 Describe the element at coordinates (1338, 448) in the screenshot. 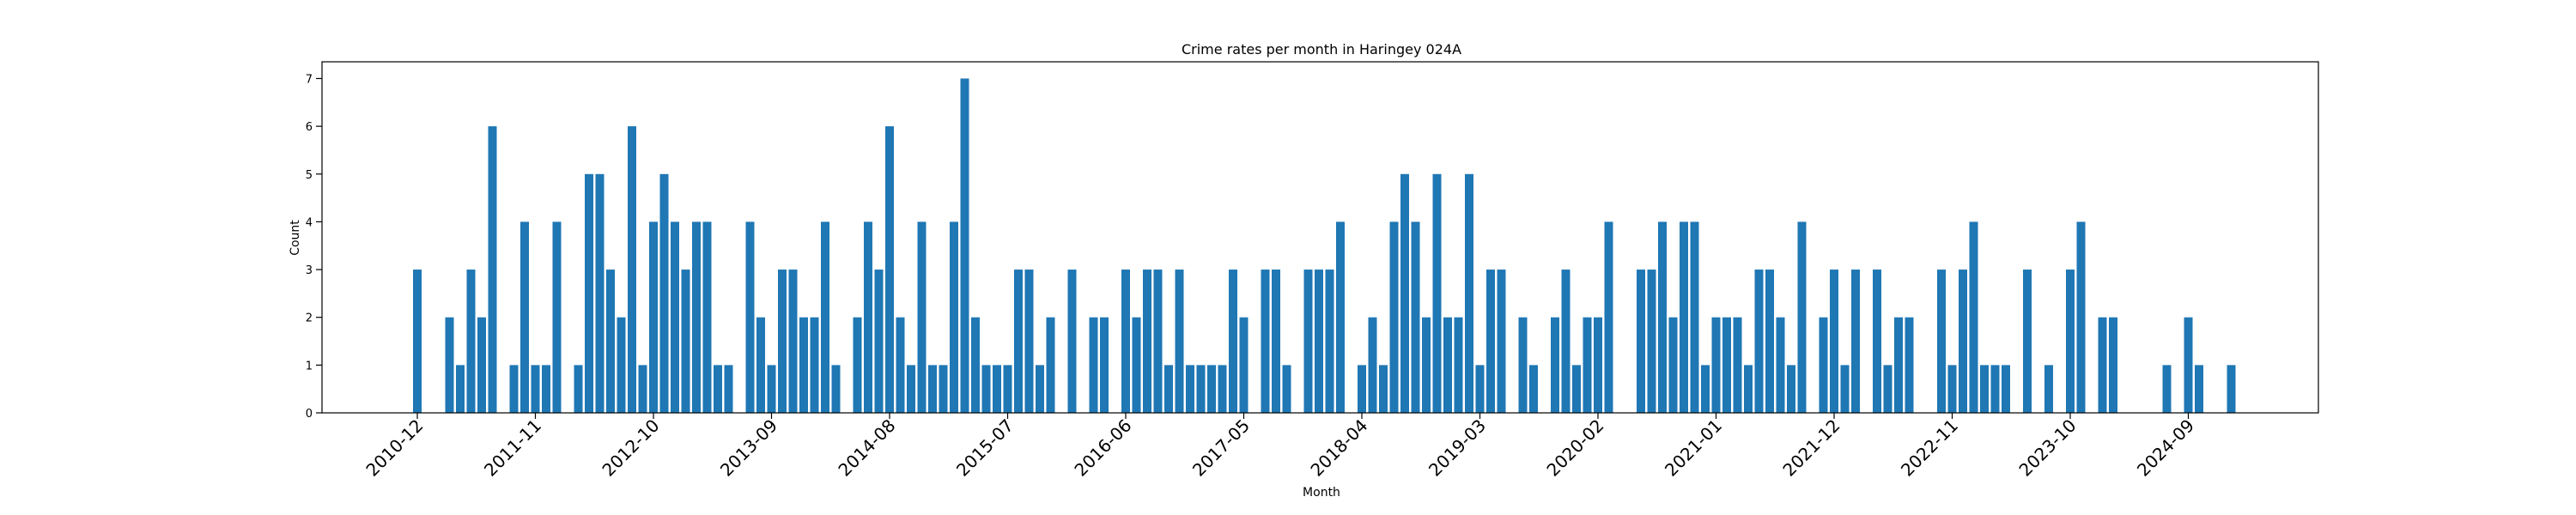

I see `x-tick-label: 2018-04` at that location.